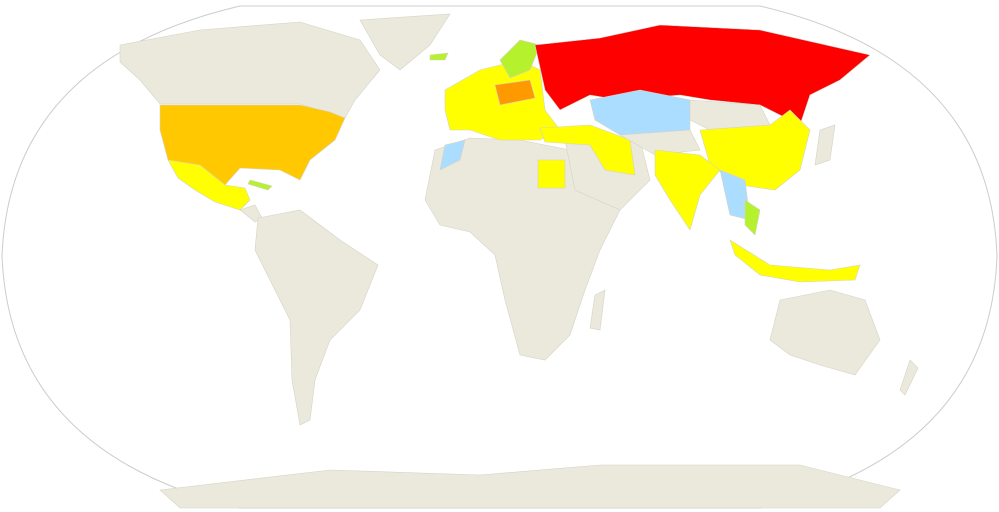  What do you see at coordinates (702, 75) in the screenshot?
I see `country-russia` at bounding box center [702, 75].